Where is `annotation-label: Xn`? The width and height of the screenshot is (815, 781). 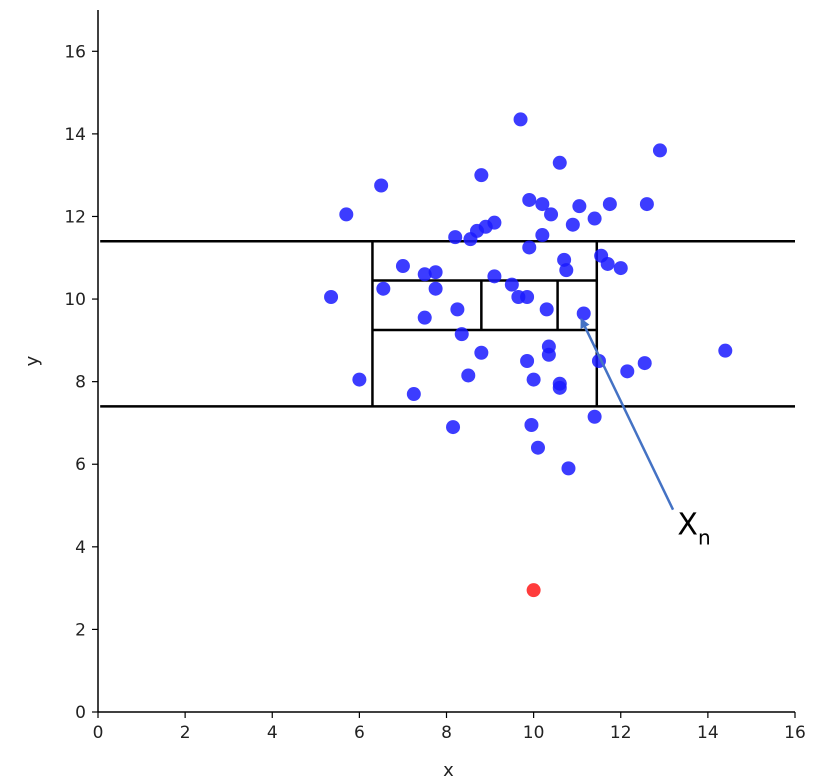
annotation-label: Xn is located at coordinates (693, 528).